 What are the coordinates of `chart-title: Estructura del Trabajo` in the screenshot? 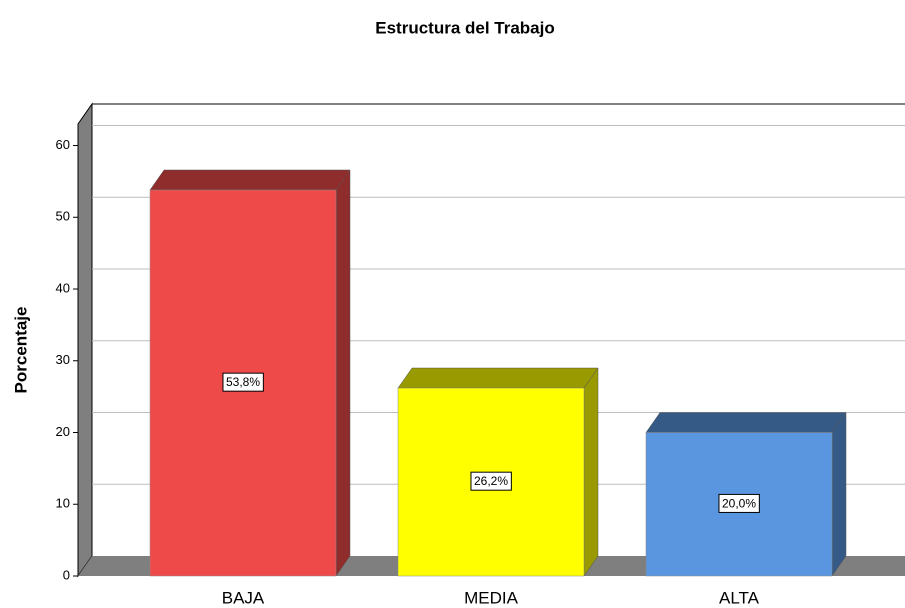 It's located at (465, 27).